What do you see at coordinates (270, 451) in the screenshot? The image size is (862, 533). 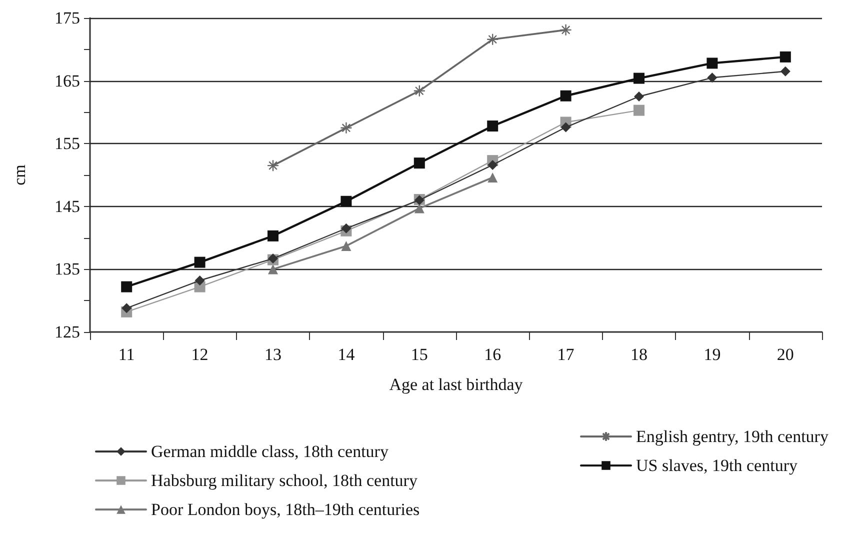 I see `legend-label: German middle class, 18th century` at bounding box center [270, 451].